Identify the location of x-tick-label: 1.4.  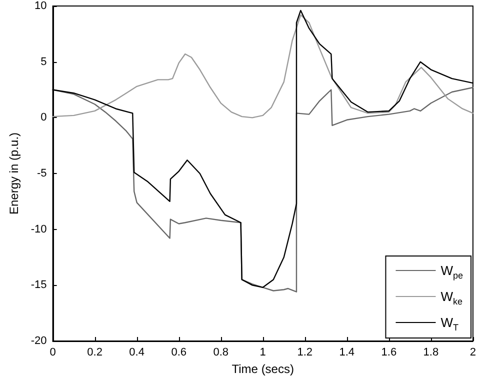
(347, 352).